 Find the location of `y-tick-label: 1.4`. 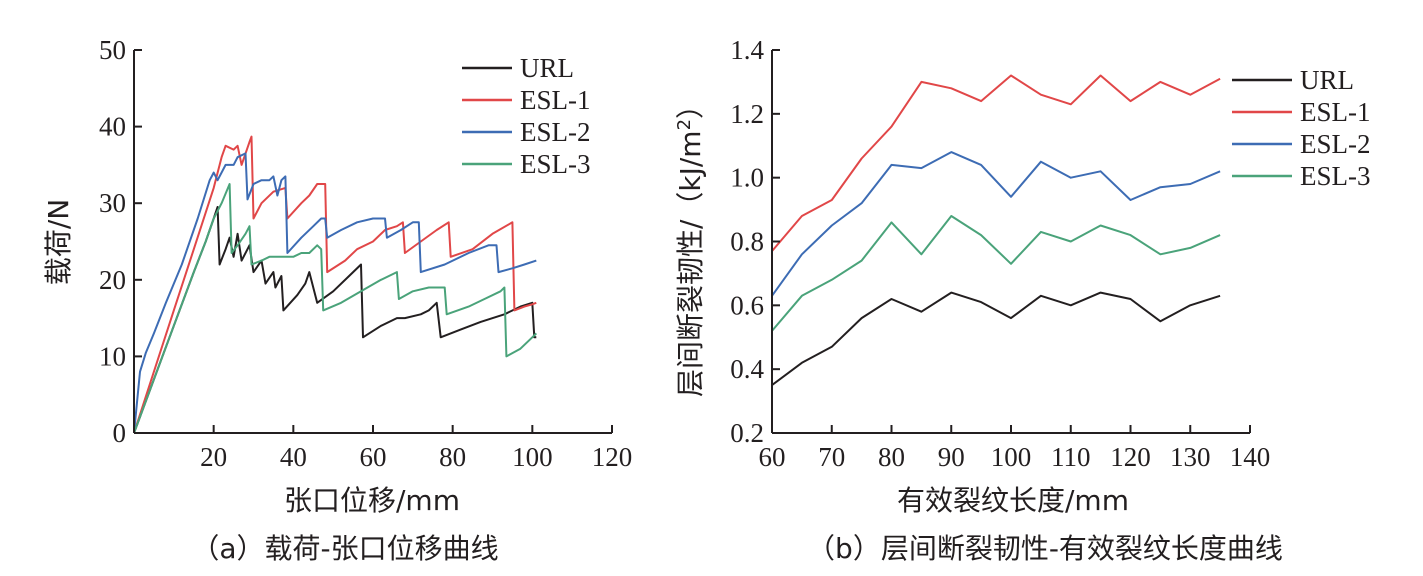

y-tick-label: 1.4 is located at coordinates (747, 50).